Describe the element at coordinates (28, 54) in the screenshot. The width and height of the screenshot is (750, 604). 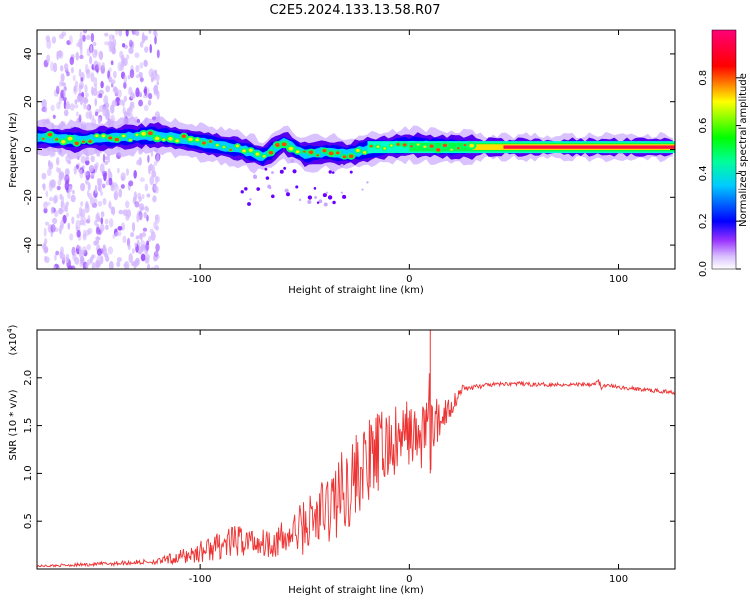
I see `spectrogram-ytick-label: 40` at that location.